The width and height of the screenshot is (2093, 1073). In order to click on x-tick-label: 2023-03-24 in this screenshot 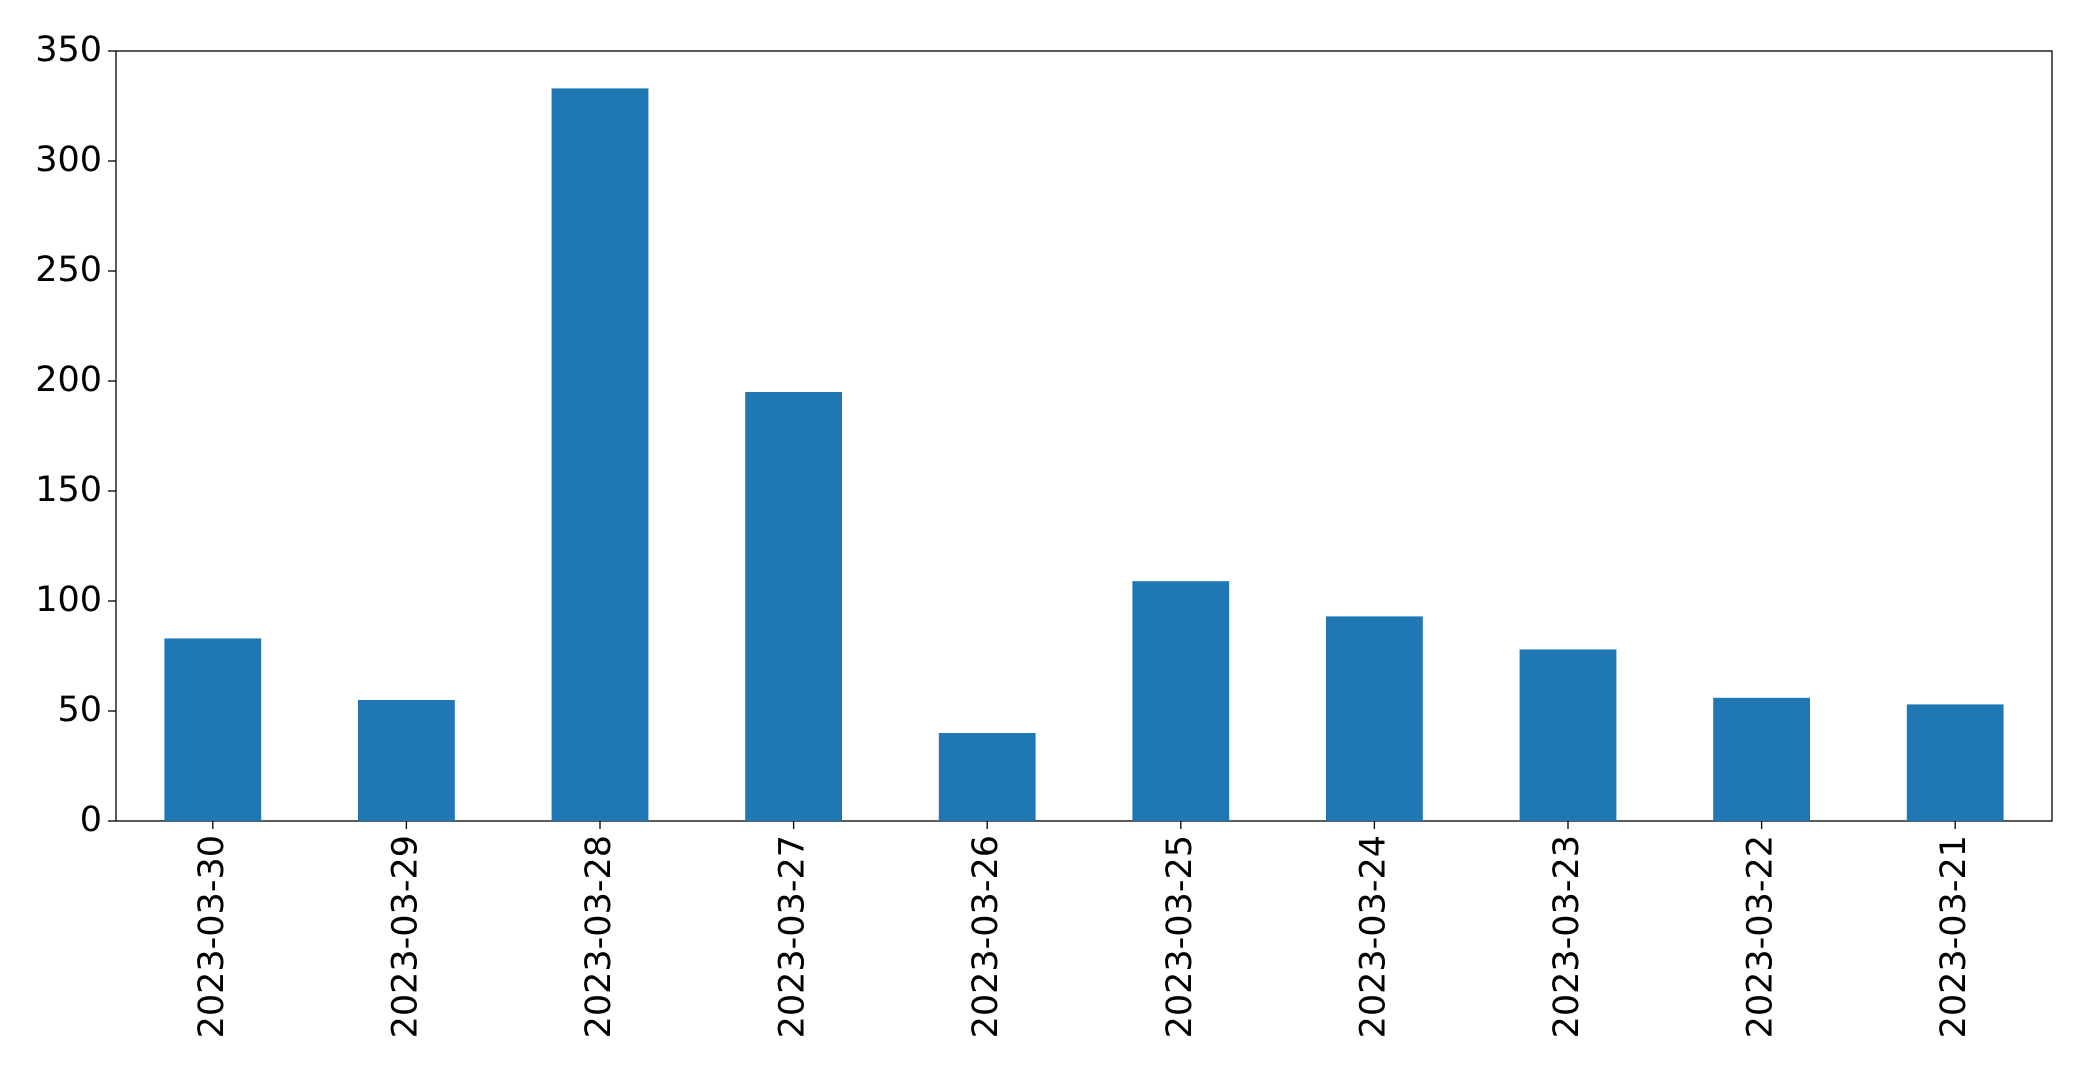, I will do `click(1373, 936)`.